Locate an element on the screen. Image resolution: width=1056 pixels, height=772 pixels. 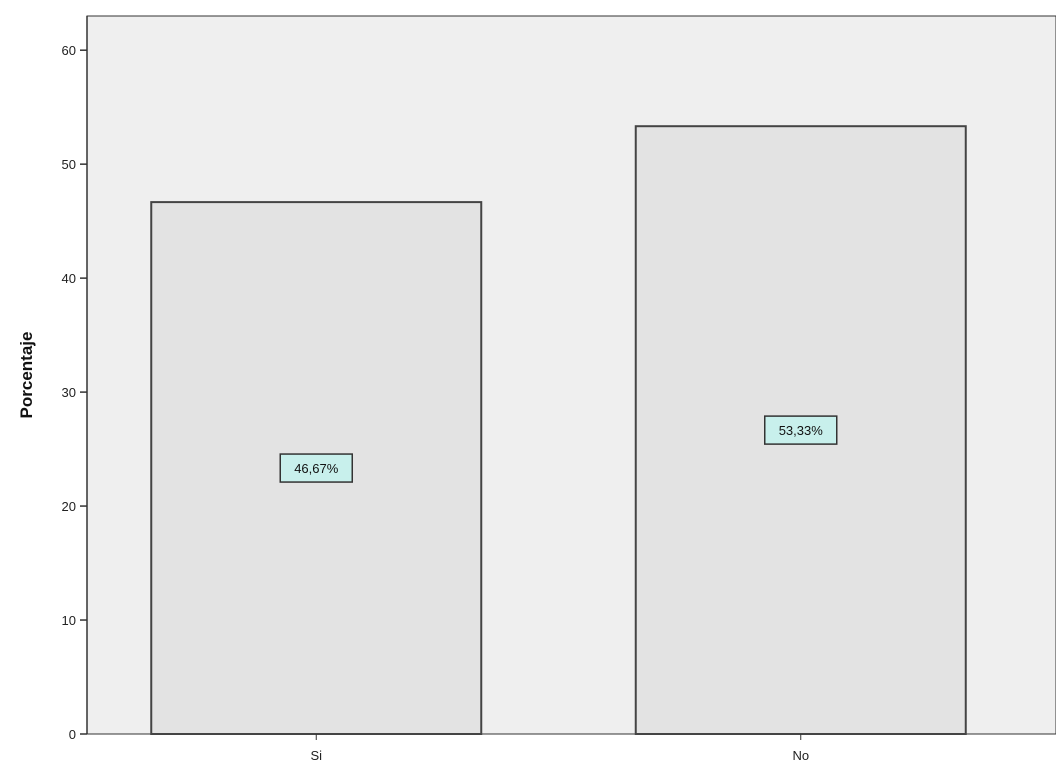
data-label-text: 46,67% is located at coordinates (316, 468).